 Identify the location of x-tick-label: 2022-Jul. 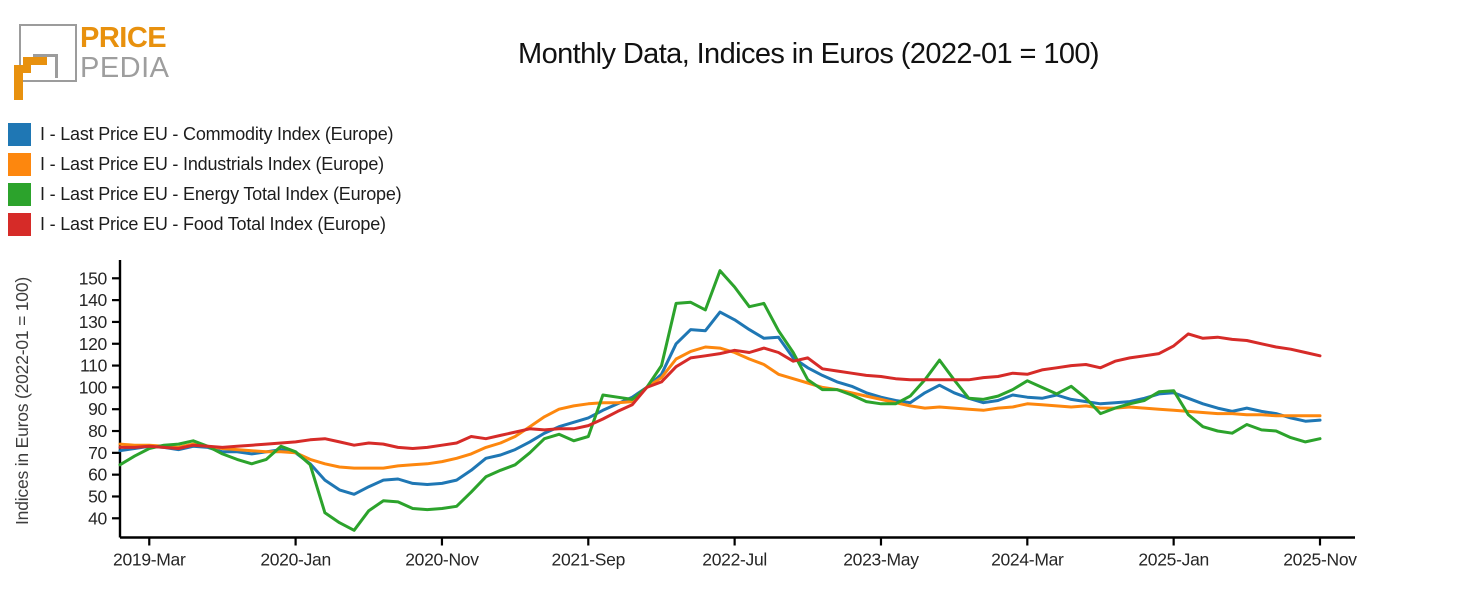
(734, 560).